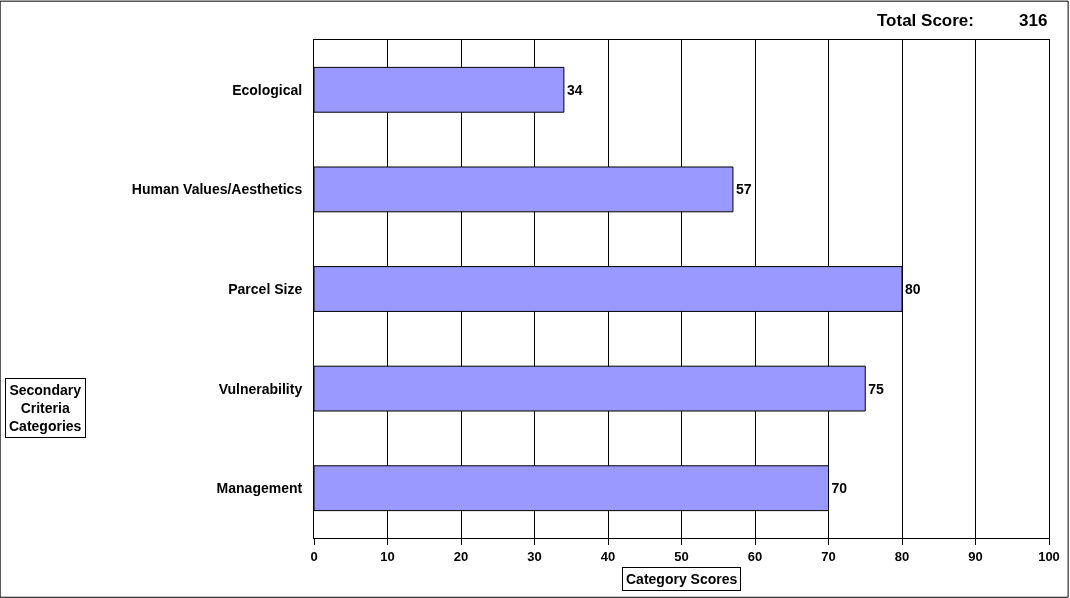 The width and height of the screenshot is (1070, 598). I want to click on y-tick-label: Management, so click(259, 488).